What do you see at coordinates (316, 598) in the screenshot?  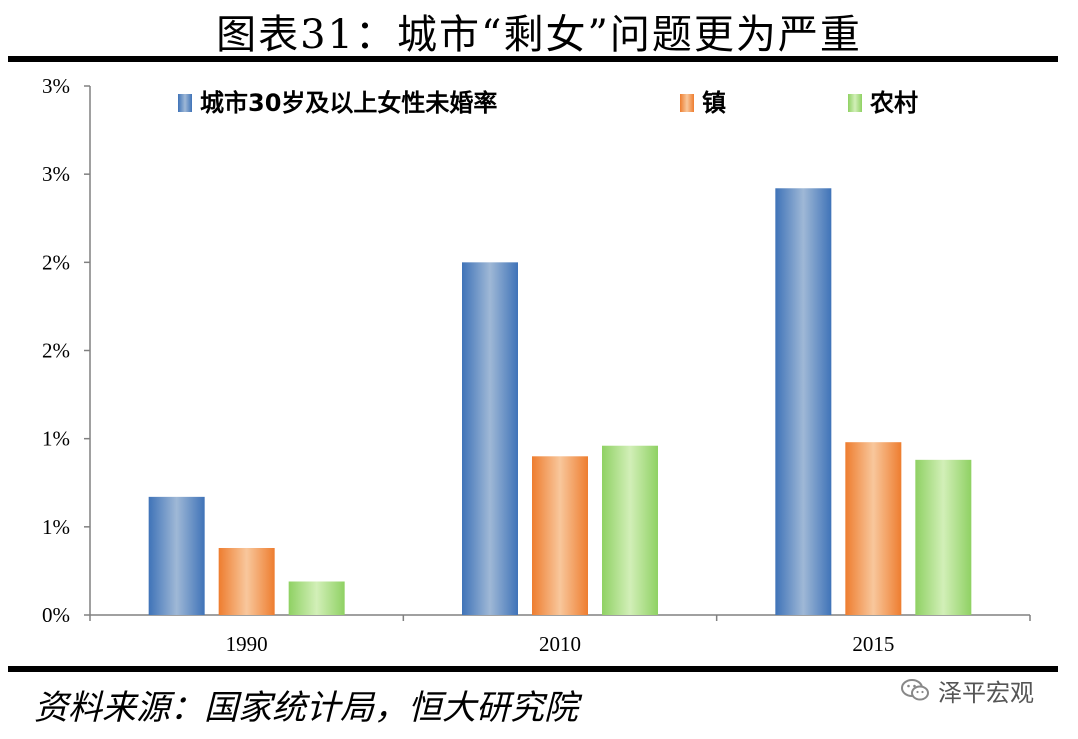 I see `bar-green-1990` at bounding box center [316, 598].